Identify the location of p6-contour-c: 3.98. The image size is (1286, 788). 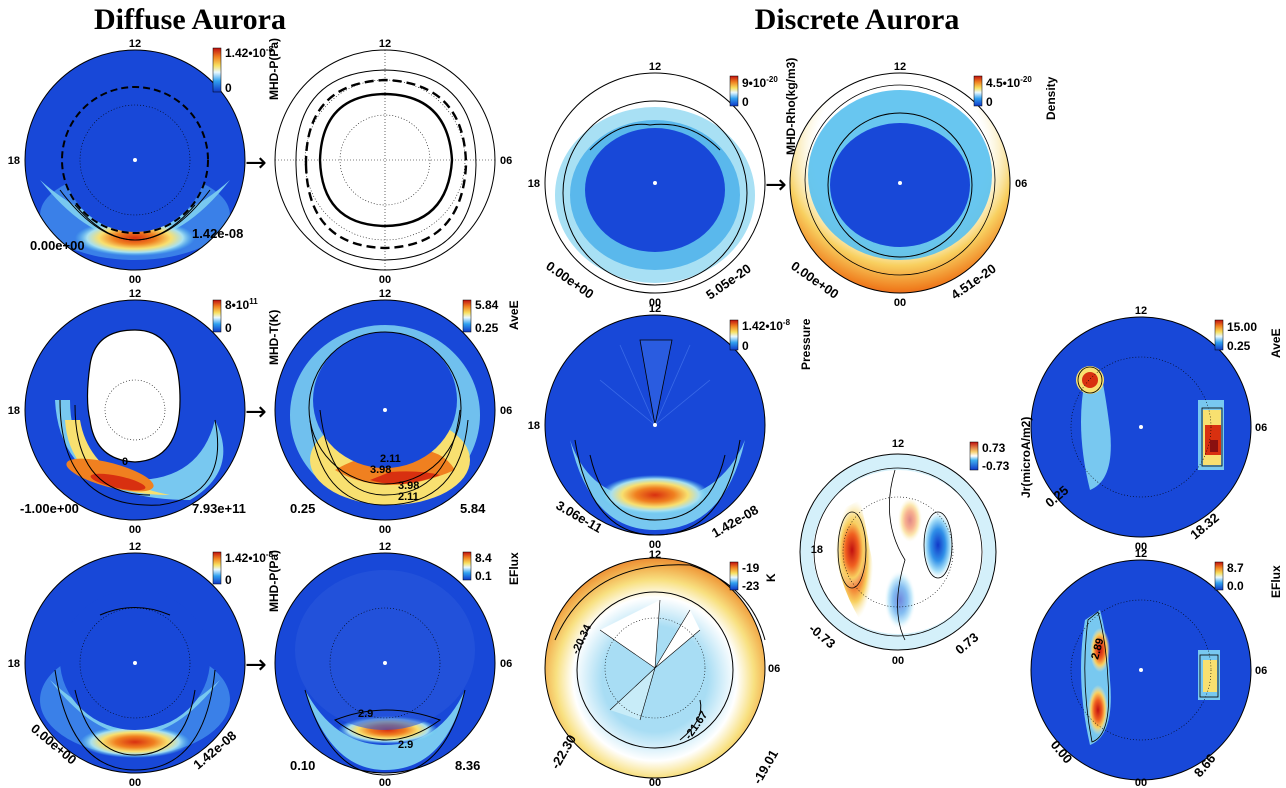
(408, 486).